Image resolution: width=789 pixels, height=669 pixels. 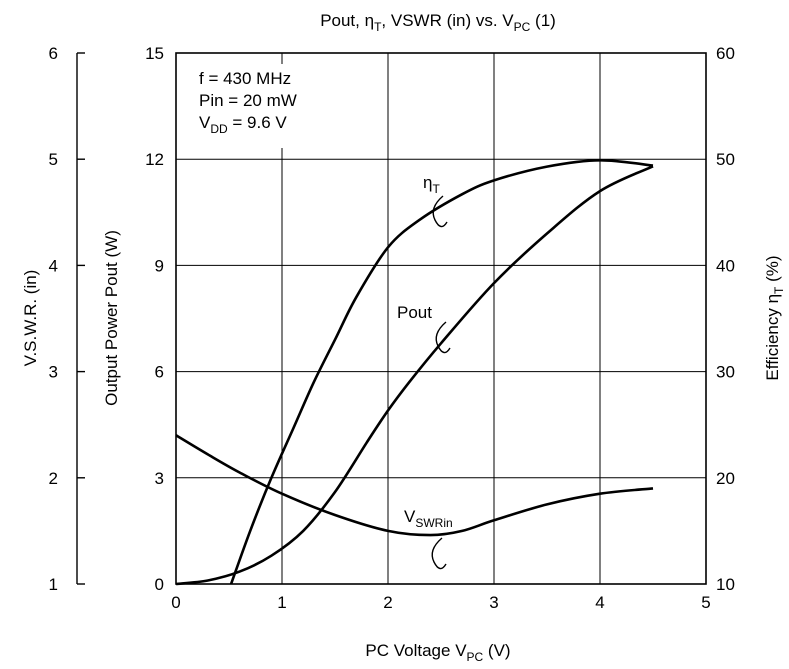 What do you see at coordinates (416, 650) in the screenshot?
I see `x-axis-label-main: PC Voltage V` at bounding box center [416, 650].